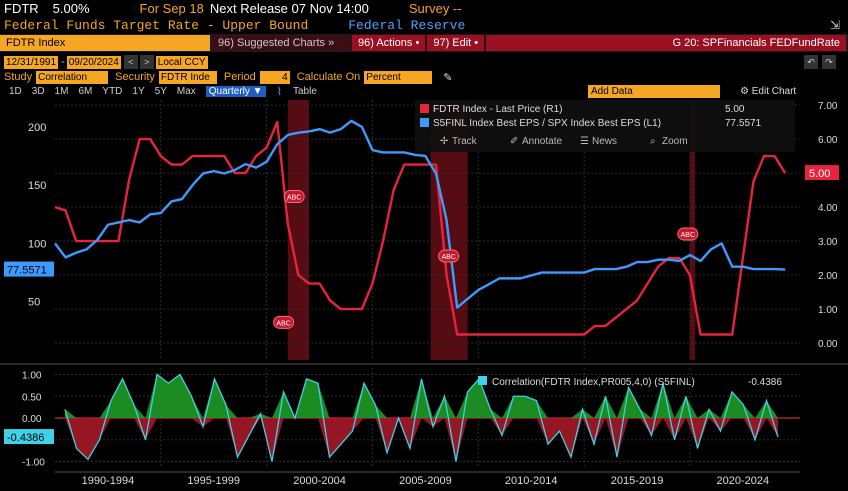  Describe the element at coordinates (398, 77) in the screenshot. I see `calc-select: Percent` at that location.